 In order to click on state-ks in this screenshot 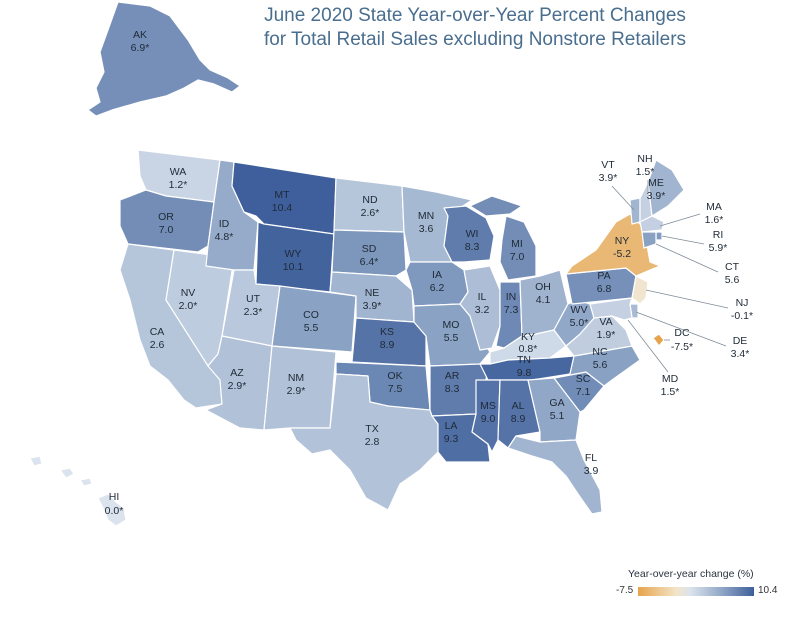, I will do `click(389, 342)`.